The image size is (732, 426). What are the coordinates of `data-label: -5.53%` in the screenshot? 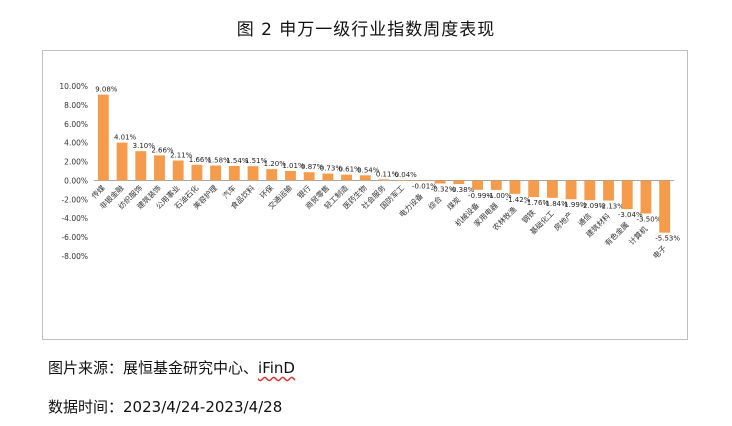 It's located at (667, 239).